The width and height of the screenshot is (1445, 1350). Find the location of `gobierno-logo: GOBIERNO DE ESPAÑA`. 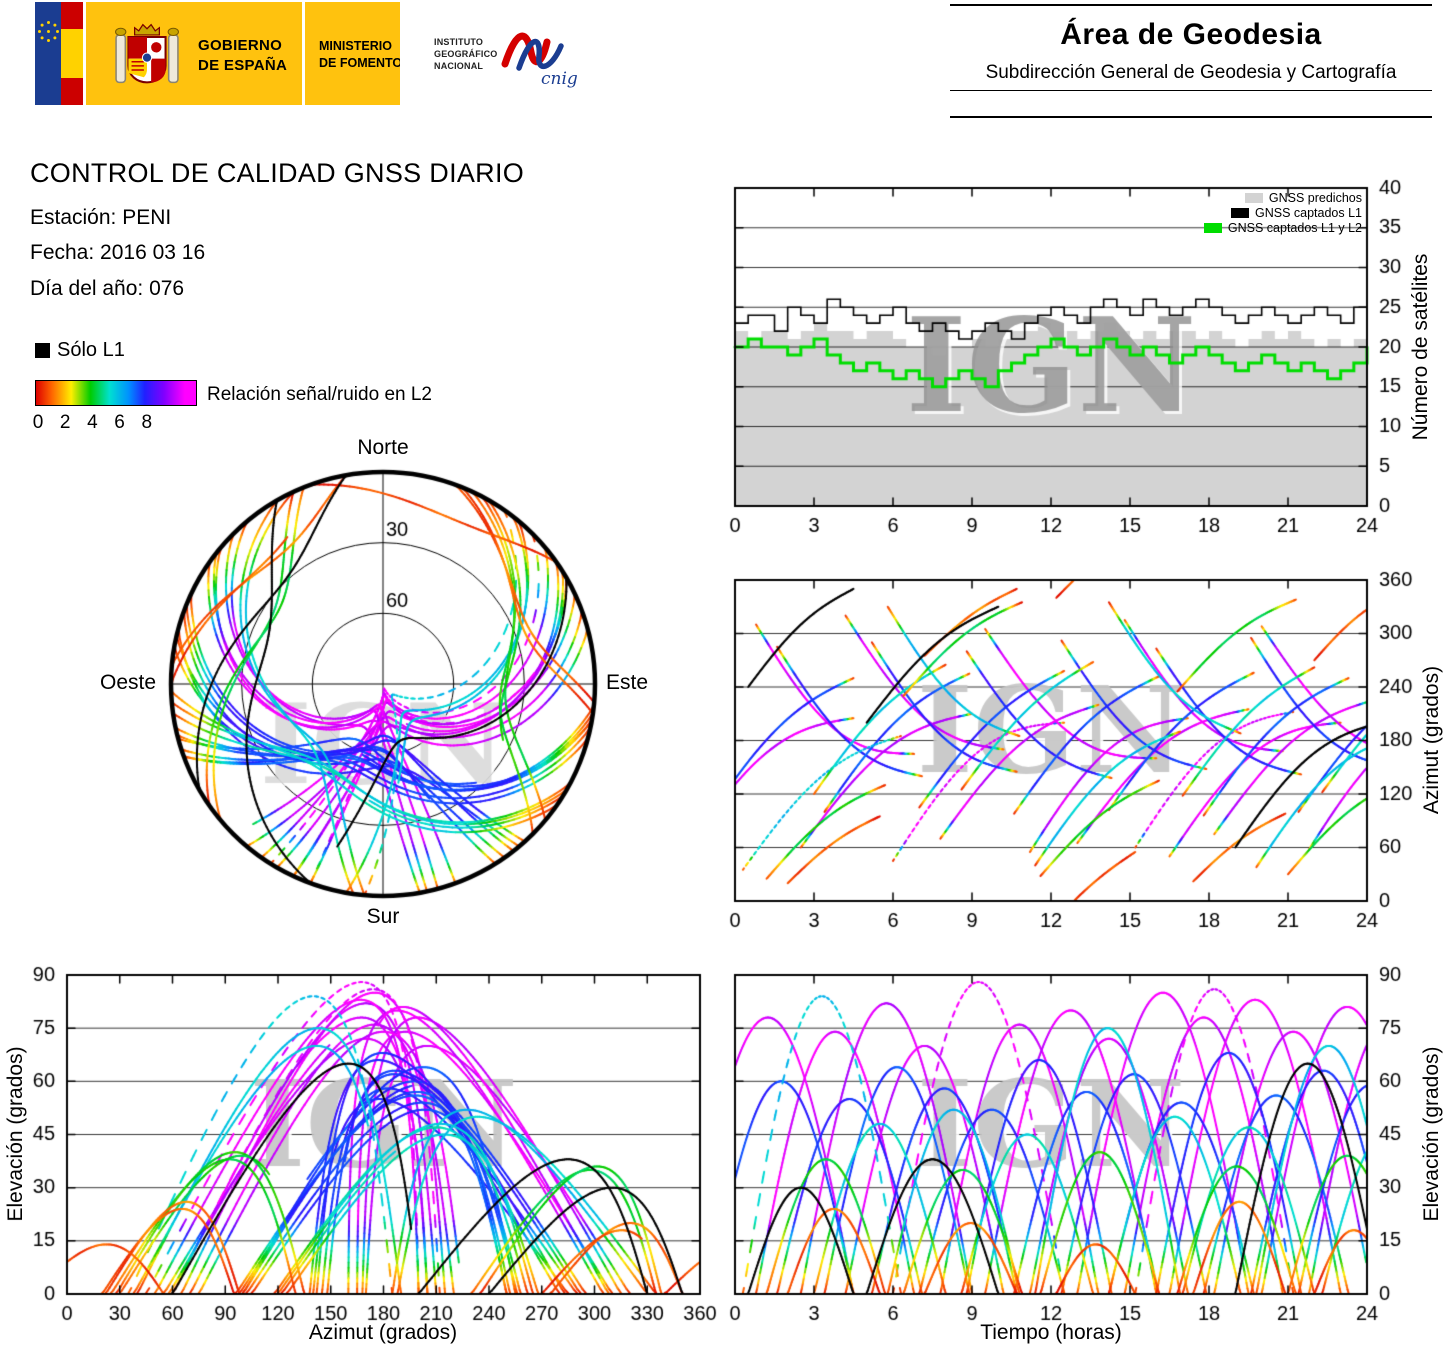

gobierno-logo: GOBIERNO DE ESPAÑA is located at coordinates (194, 53).